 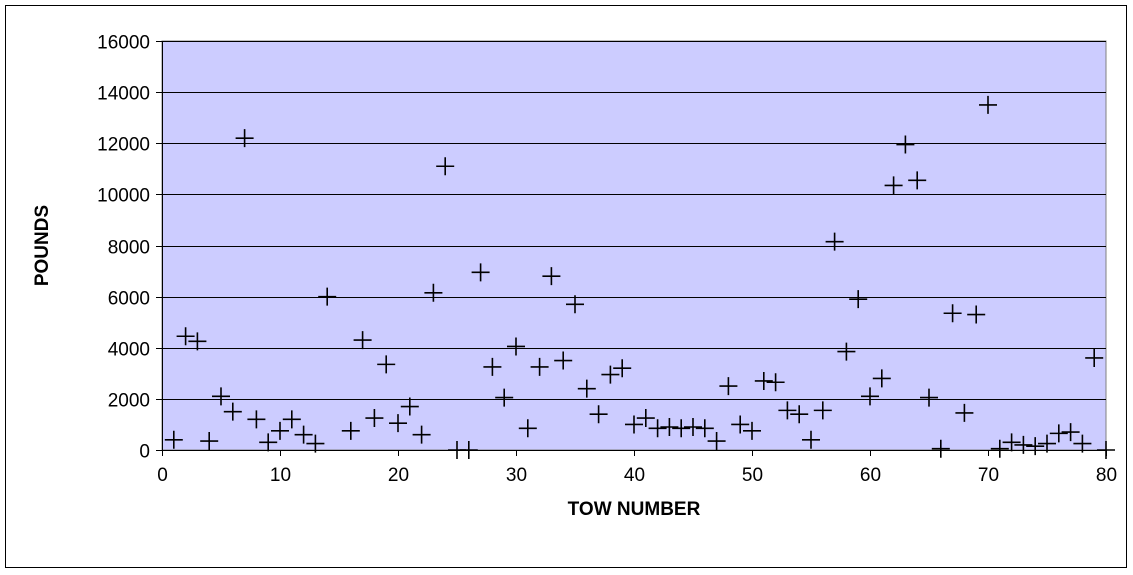 I want to click on x-axis-title: TOW NUMBER, so click(x=634, y=509).